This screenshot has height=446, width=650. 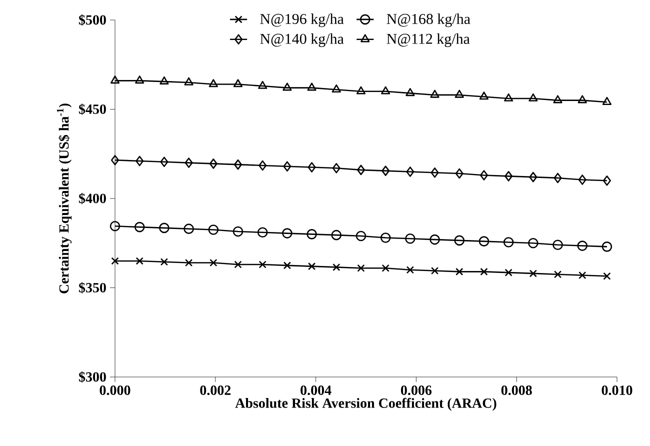 What do you see at coordinates (92, 198) in the screenshot?
I see `y-tick-label: $400` at bounding box center [92, 198].